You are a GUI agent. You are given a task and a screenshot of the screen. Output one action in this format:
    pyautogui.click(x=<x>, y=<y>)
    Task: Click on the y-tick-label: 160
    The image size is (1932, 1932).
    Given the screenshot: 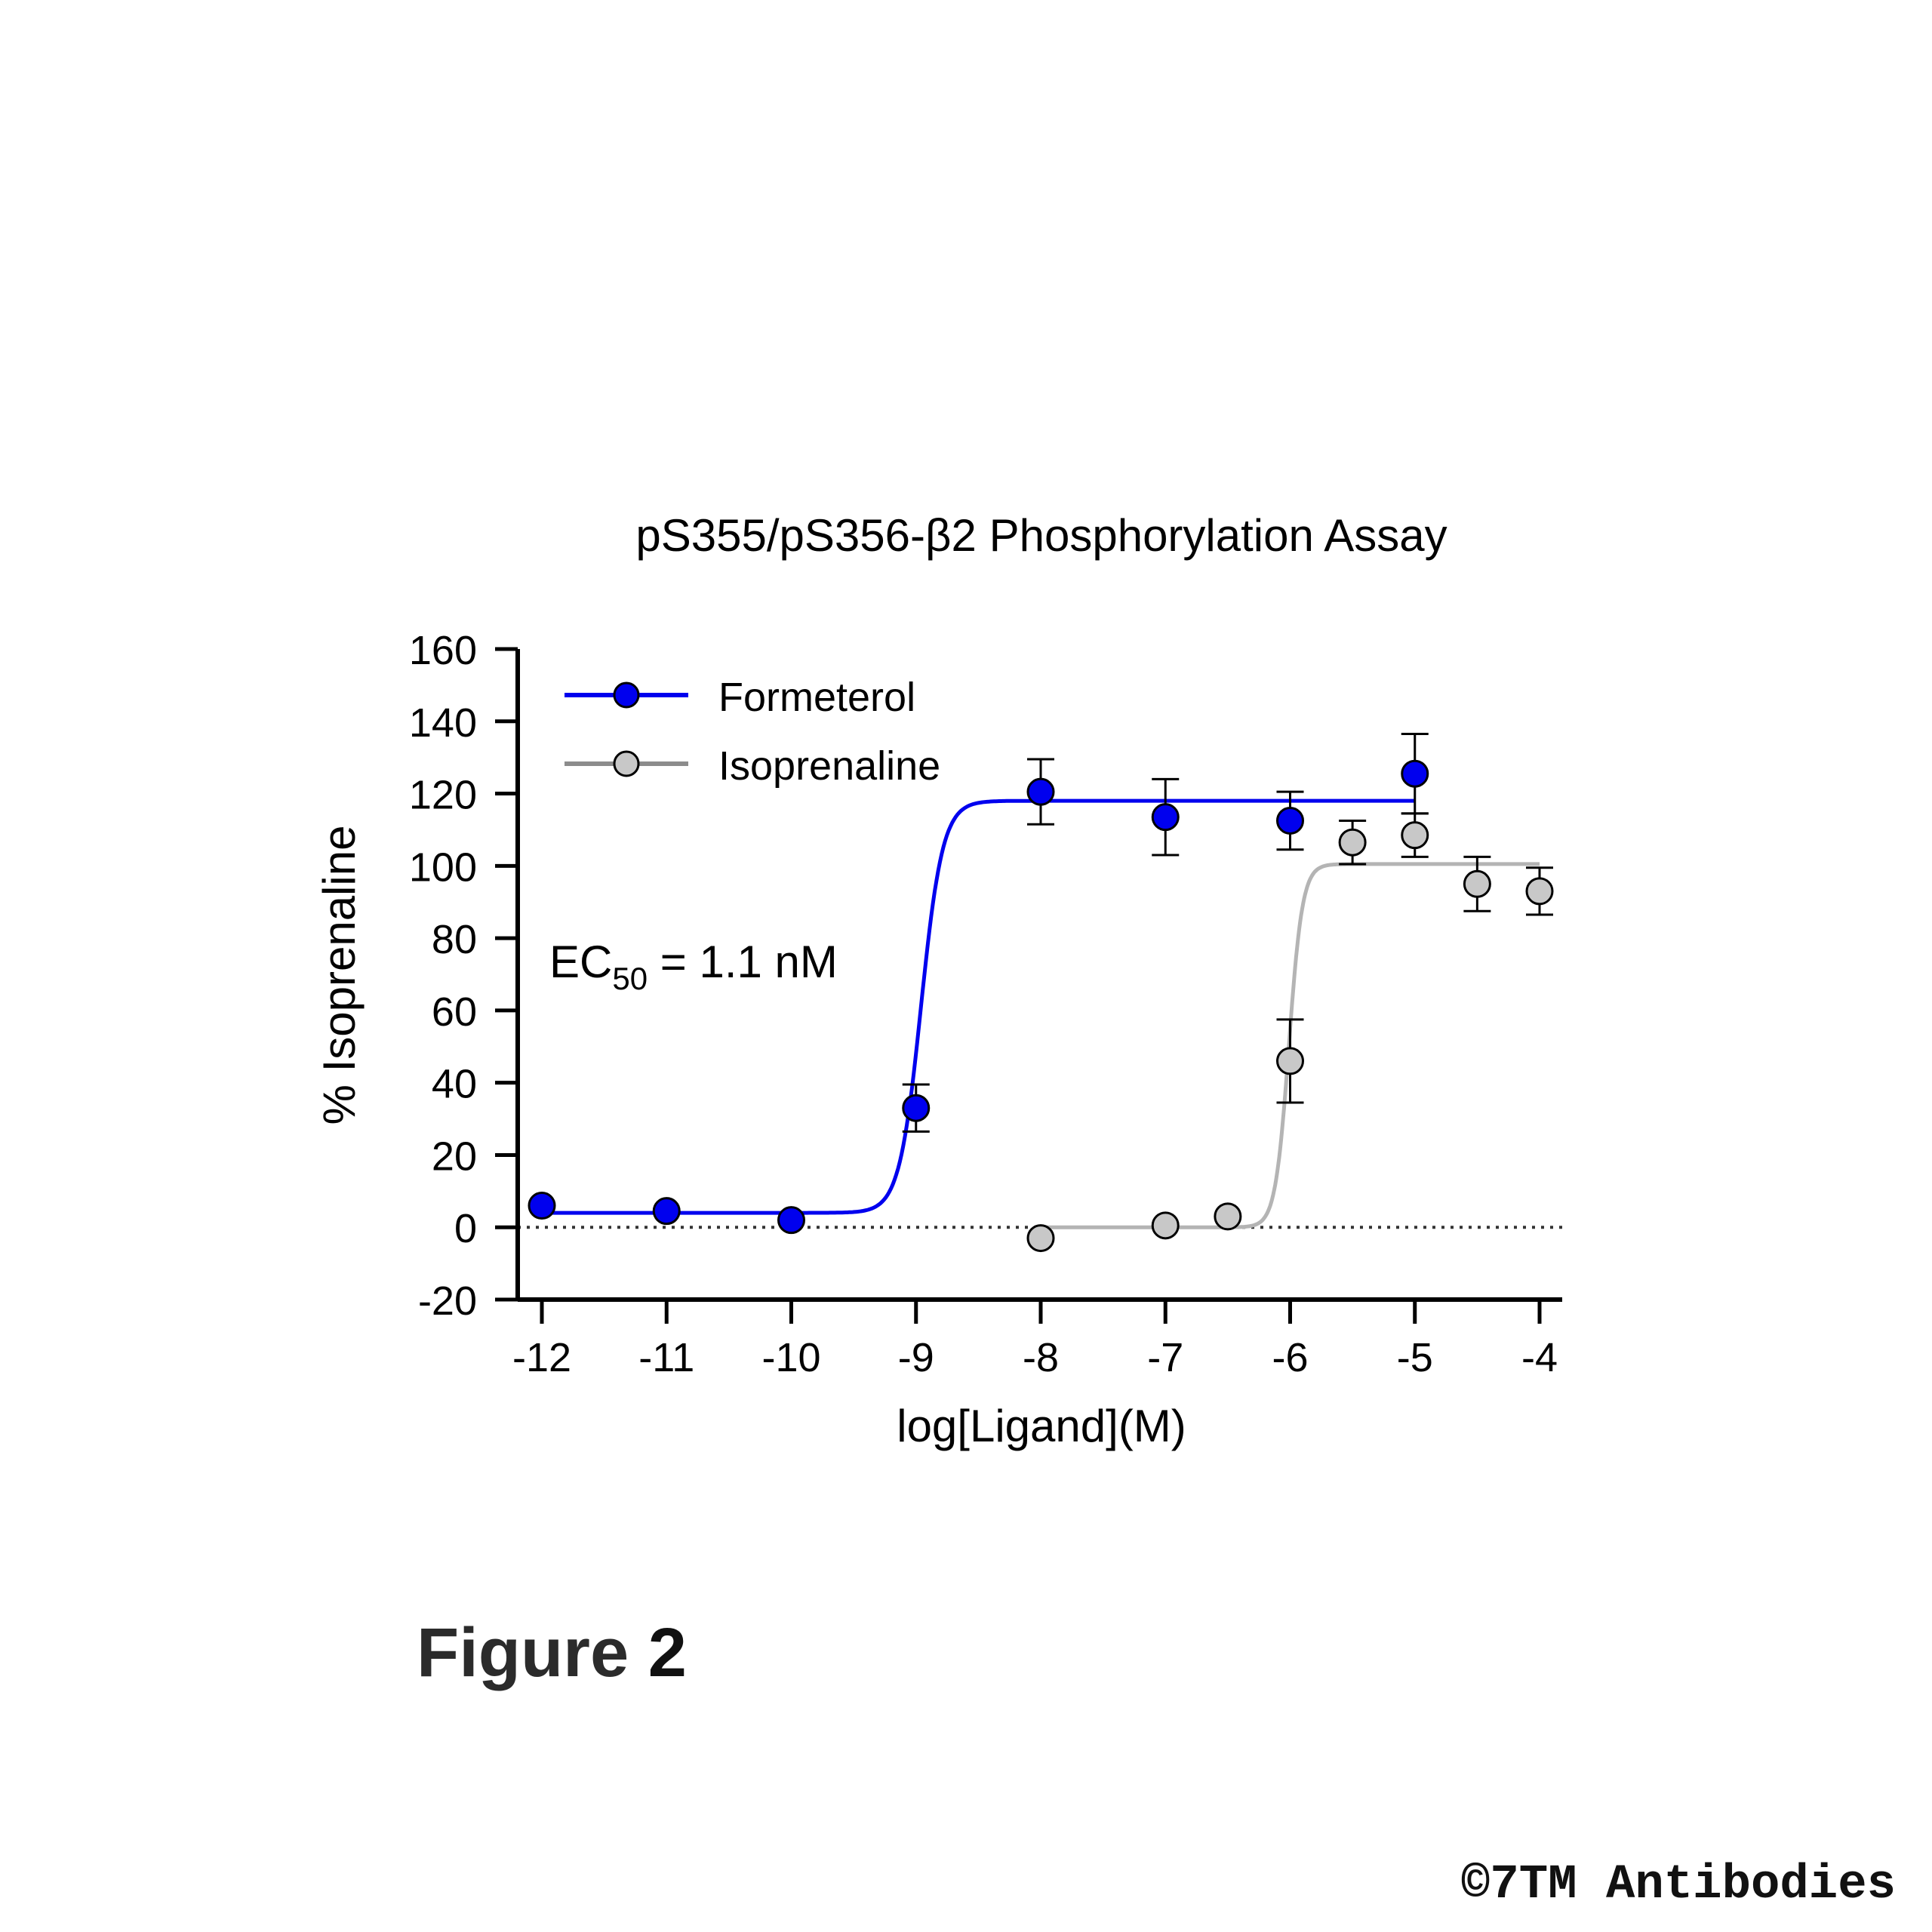 What is the action you would take?
    pyautogui.click(x=443, y=650)
    